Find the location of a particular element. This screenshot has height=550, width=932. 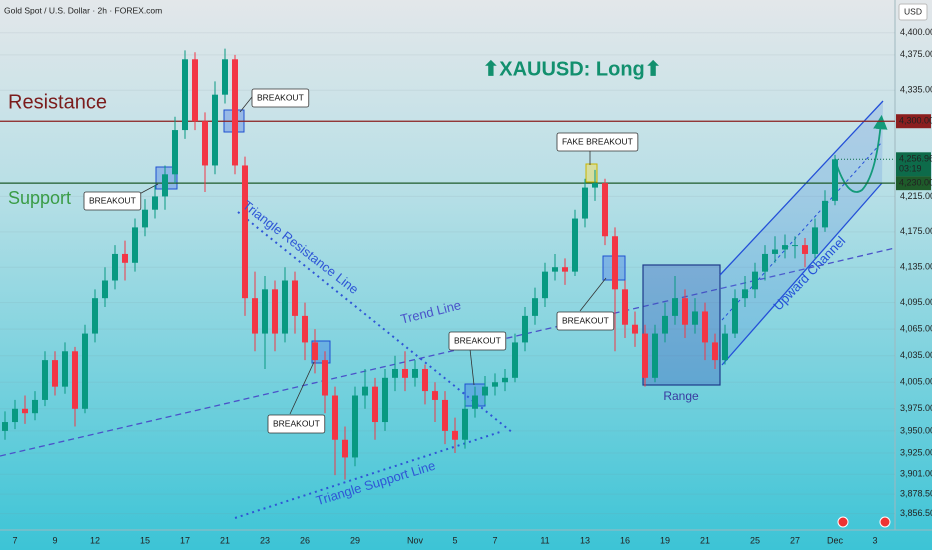

y-tick-label: 4,400.00 is located at coordinates (916, 32).